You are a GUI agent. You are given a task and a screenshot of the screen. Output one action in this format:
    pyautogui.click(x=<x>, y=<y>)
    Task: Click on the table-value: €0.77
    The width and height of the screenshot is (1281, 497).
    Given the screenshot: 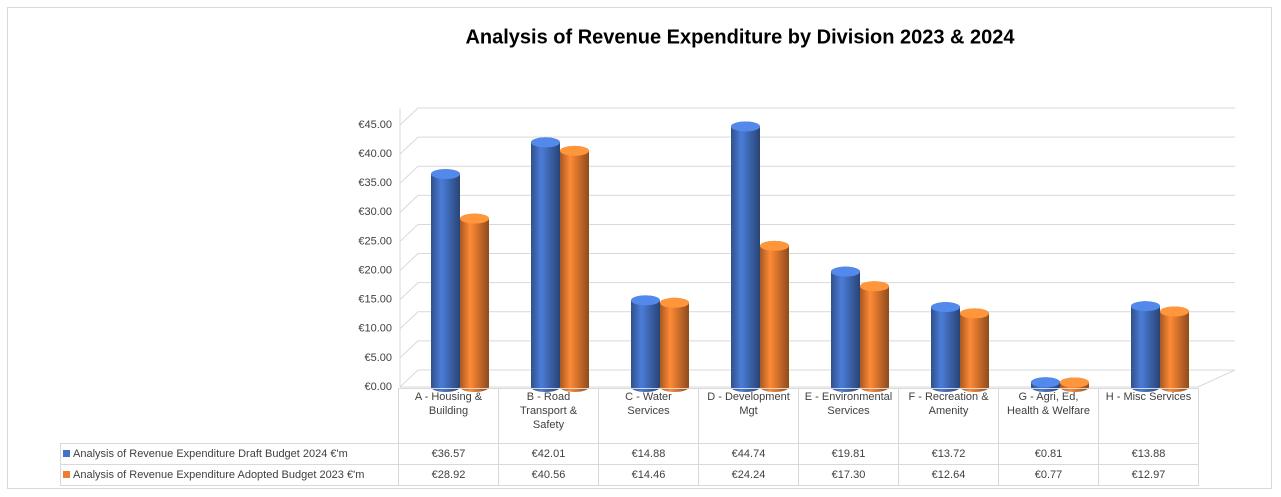 What is the action you would take?
    pyautogui.click(x=1048, y=475)
    